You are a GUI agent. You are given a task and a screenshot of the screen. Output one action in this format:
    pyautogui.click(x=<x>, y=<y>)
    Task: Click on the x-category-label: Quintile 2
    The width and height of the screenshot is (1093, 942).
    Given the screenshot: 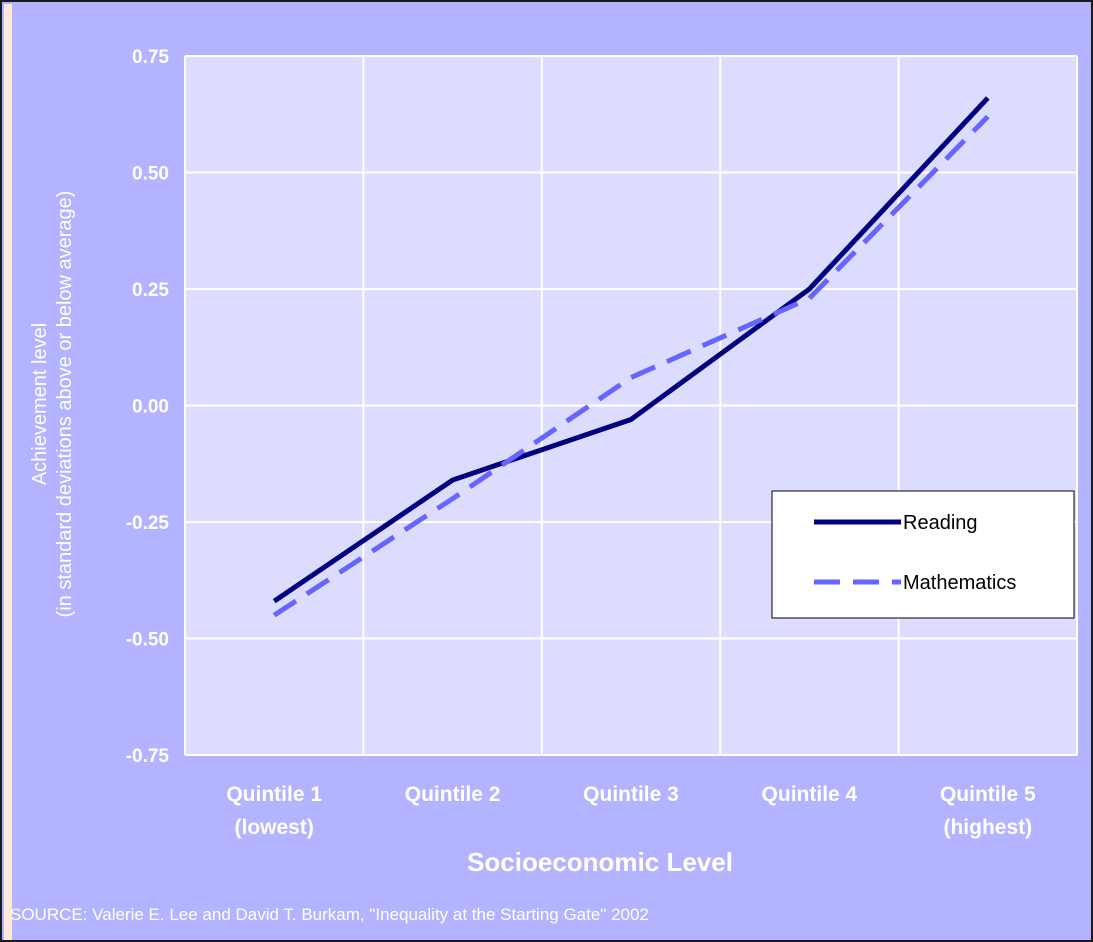 What is the action you would take?
    pyautogui.click(x=453, y=794)
    